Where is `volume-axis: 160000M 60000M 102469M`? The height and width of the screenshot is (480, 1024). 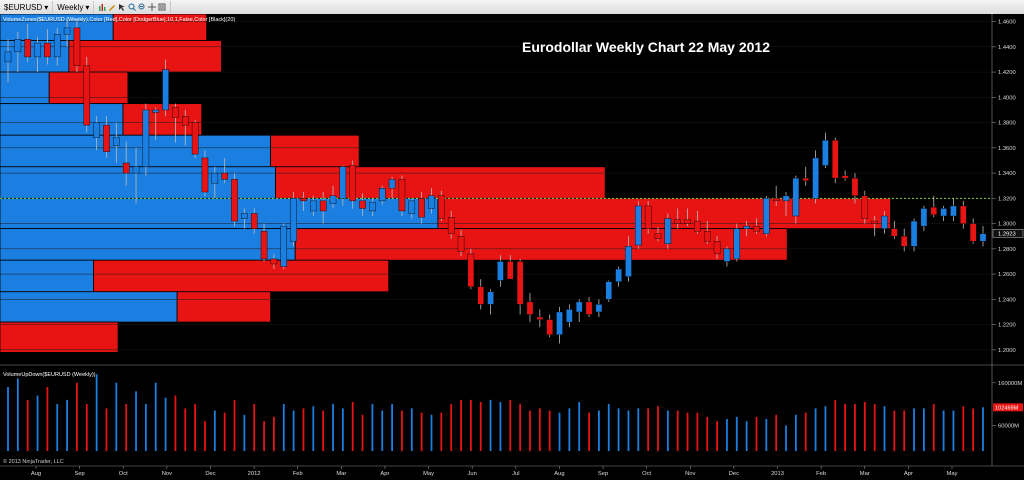 volume-axis: 160000M 60000M 102469M is located at coordinates (1007, 405).